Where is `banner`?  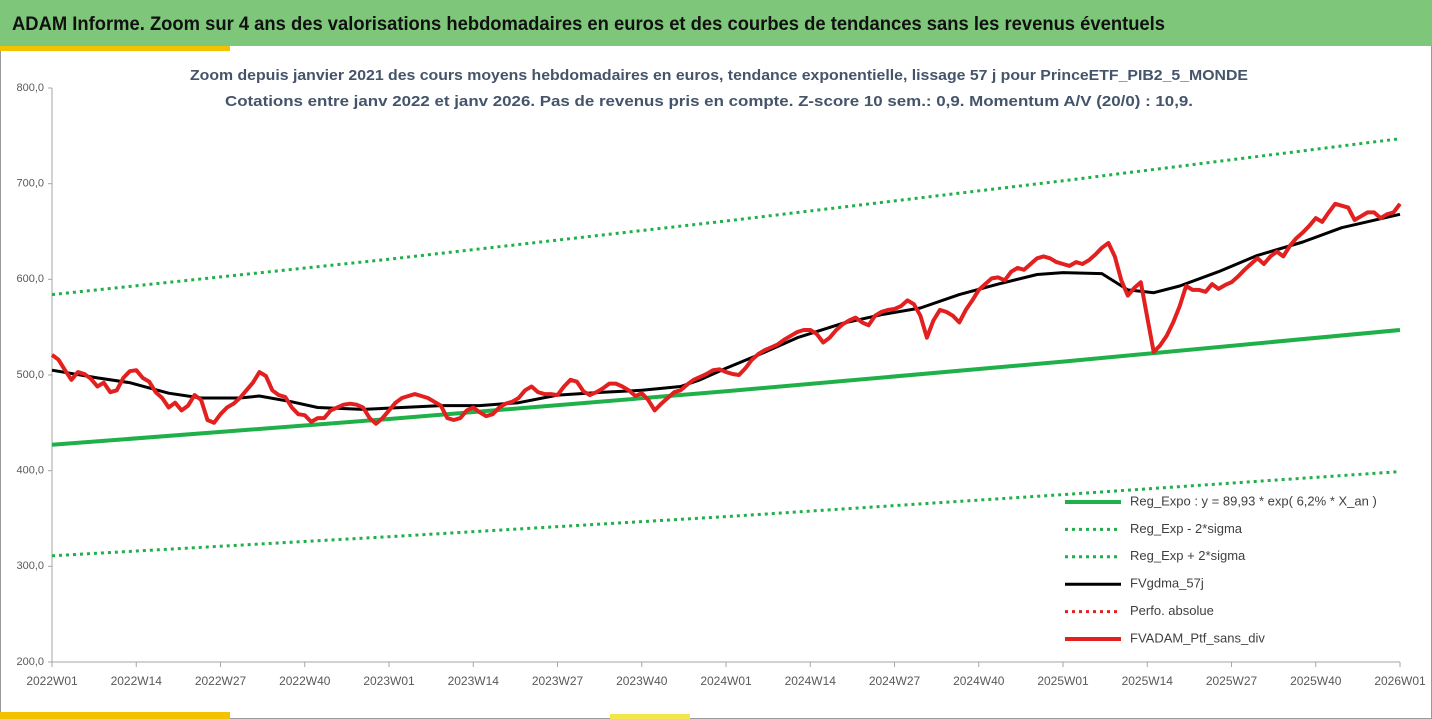 banner is located at coordinates (716, 23).